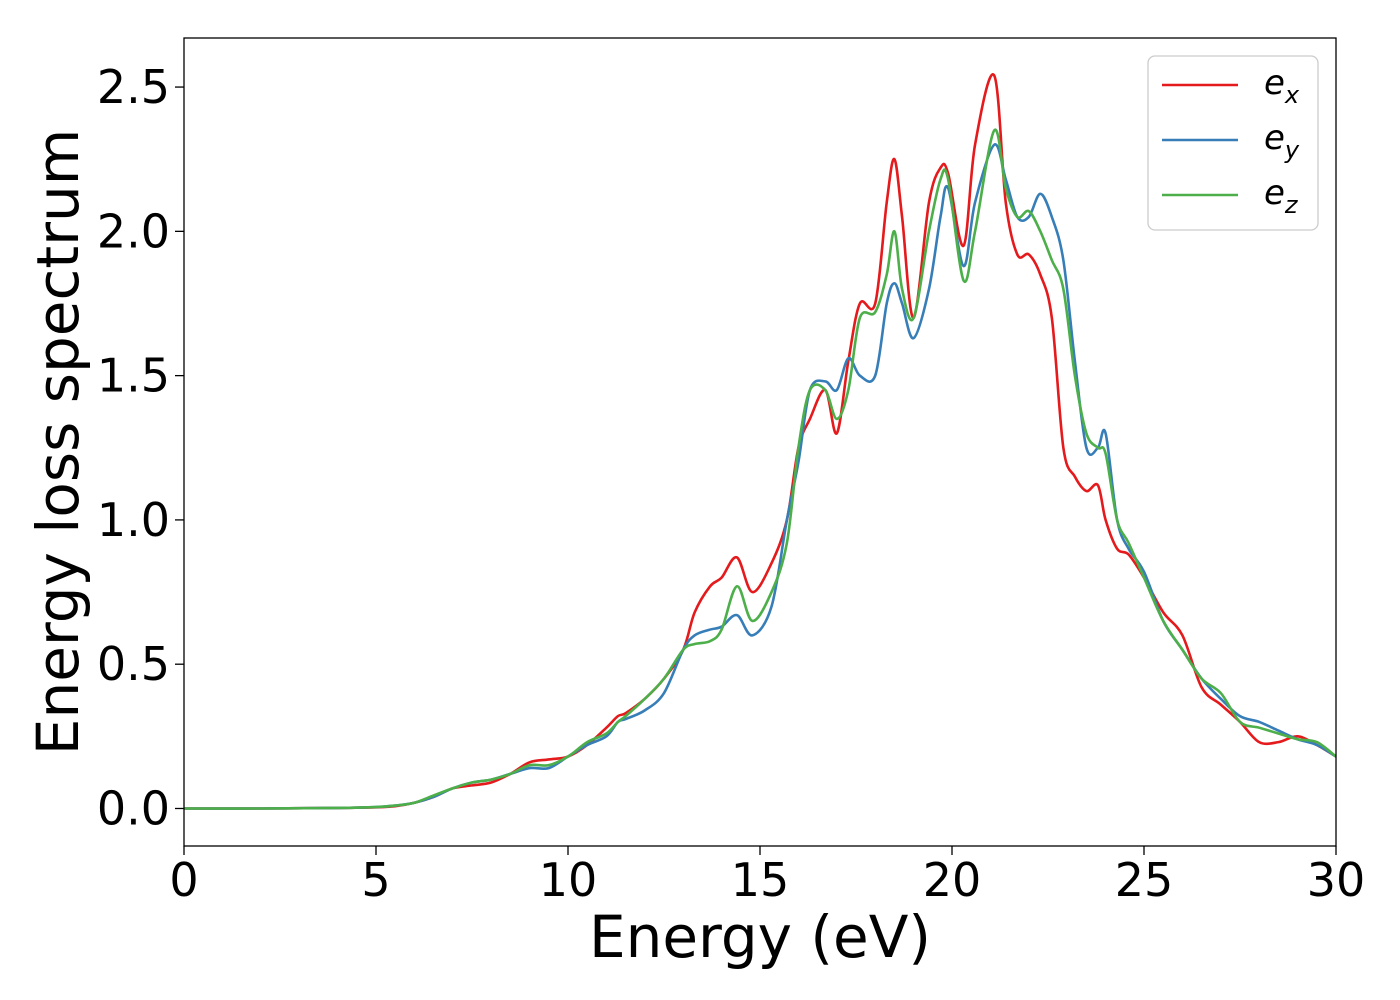 The width and height of the screenshot is (1400, 1000). What do you see at coordinates (568, 880) in the screenshot?
I see `x-tick-label: 10` at bounding box center [568, 880].